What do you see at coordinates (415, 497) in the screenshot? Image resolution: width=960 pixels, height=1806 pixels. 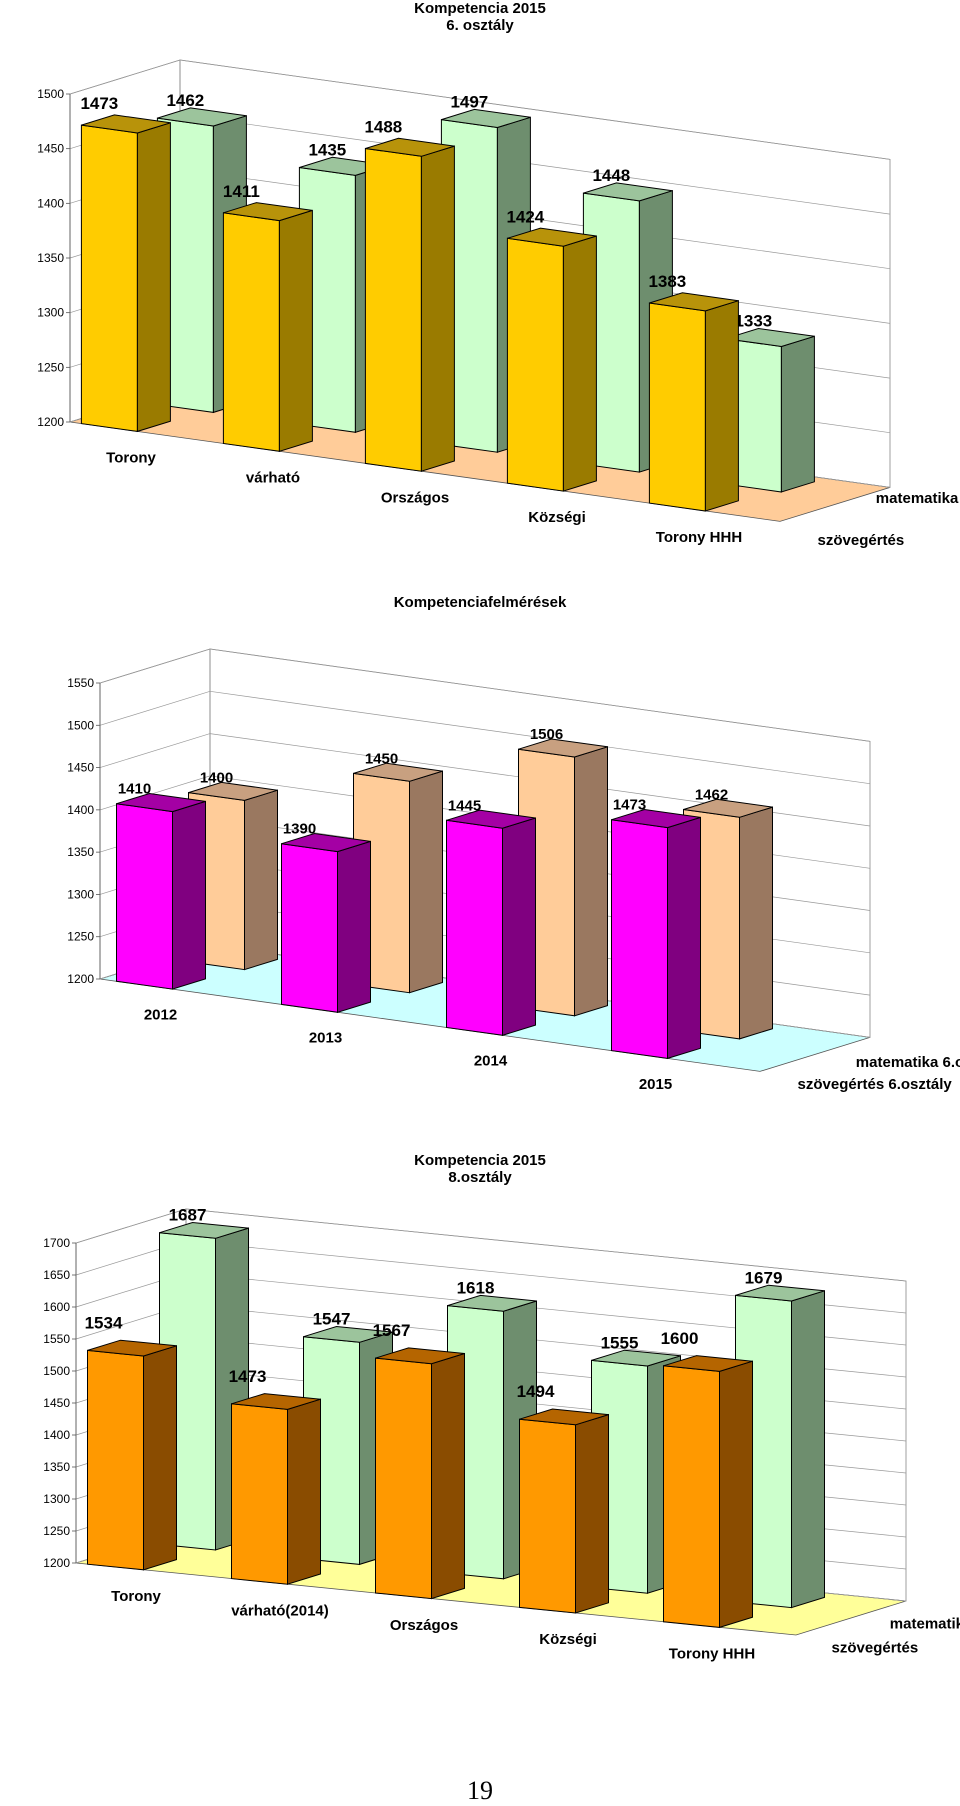 I see `x-tick-label: Országos` at bounding box center [415, 497].